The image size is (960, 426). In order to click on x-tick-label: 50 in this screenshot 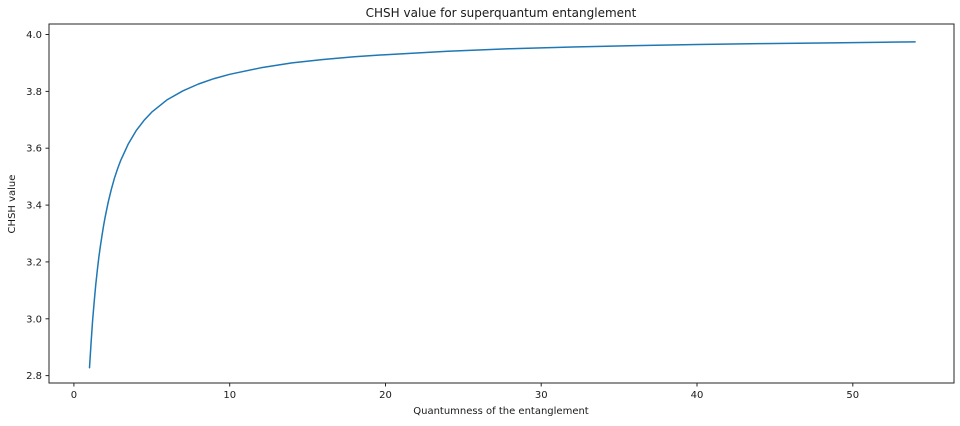, I will do `click(852, 395)`.